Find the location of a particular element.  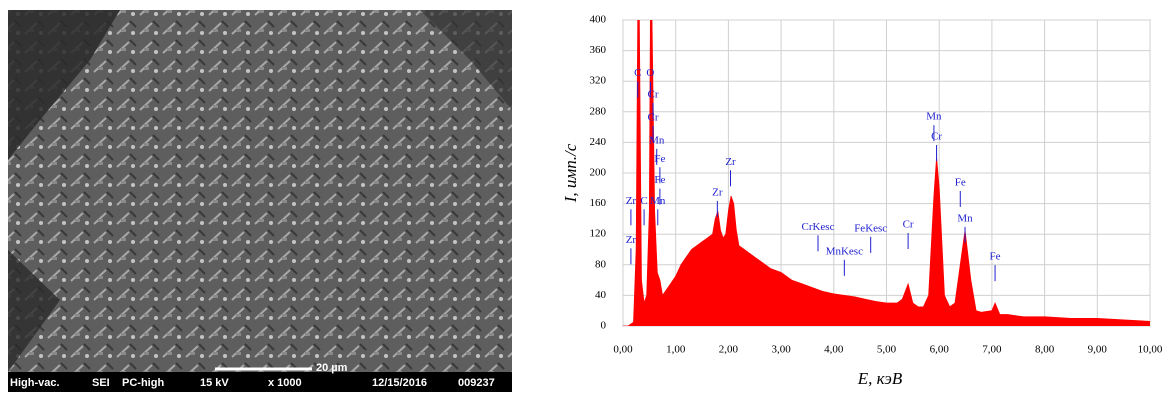

footer-text: SEI is located at coordinates (101, 383).